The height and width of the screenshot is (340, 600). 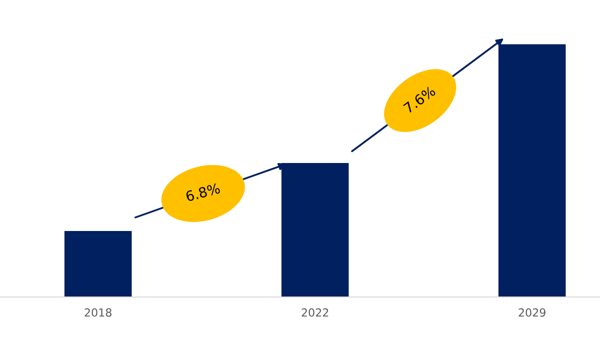 What do you see at coordinates (98, 312) in the screenshot?
I see `x-tick-label: 2018` at bounding box center [98, 312].